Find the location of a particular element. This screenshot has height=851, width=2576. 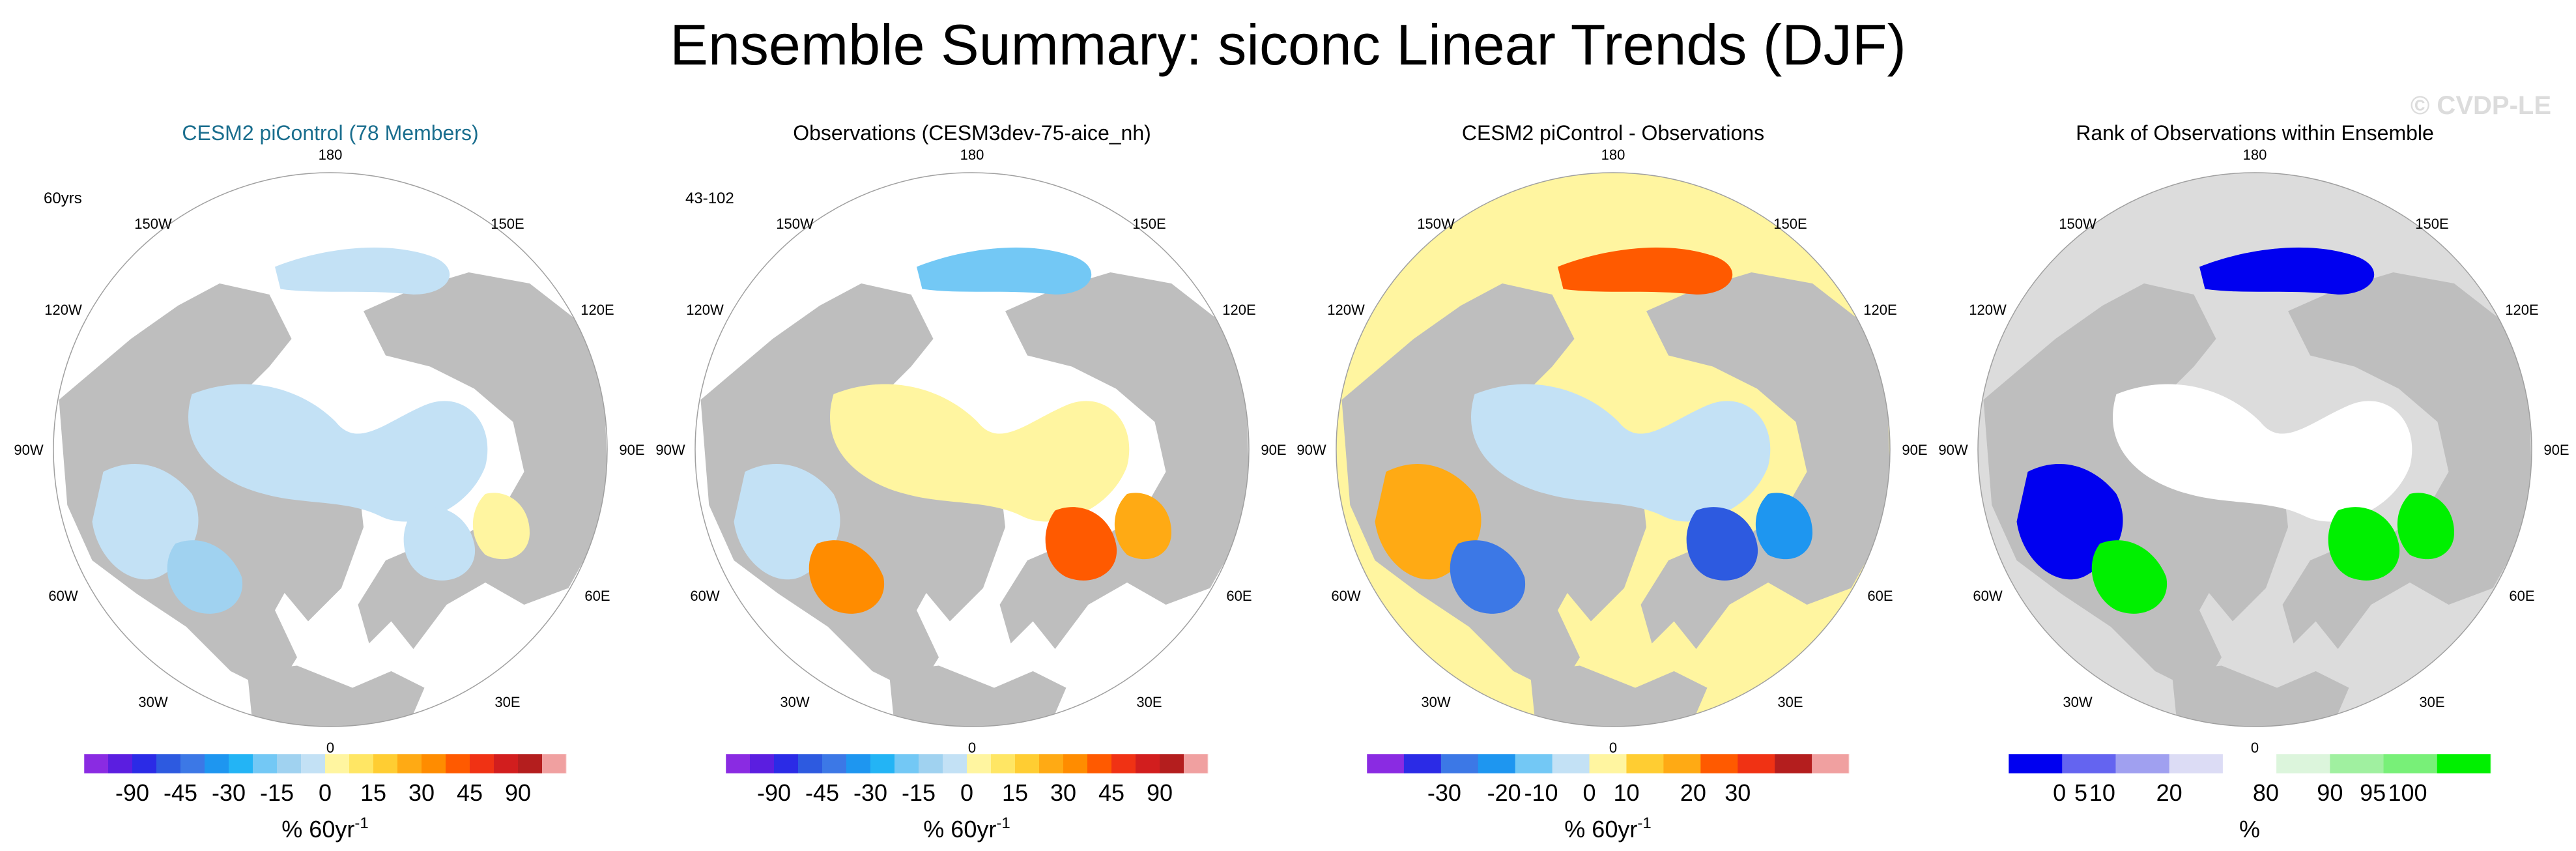

colorbar: 0 5 10 20 80 90 95 100% is located at coordinates (2249, 798).